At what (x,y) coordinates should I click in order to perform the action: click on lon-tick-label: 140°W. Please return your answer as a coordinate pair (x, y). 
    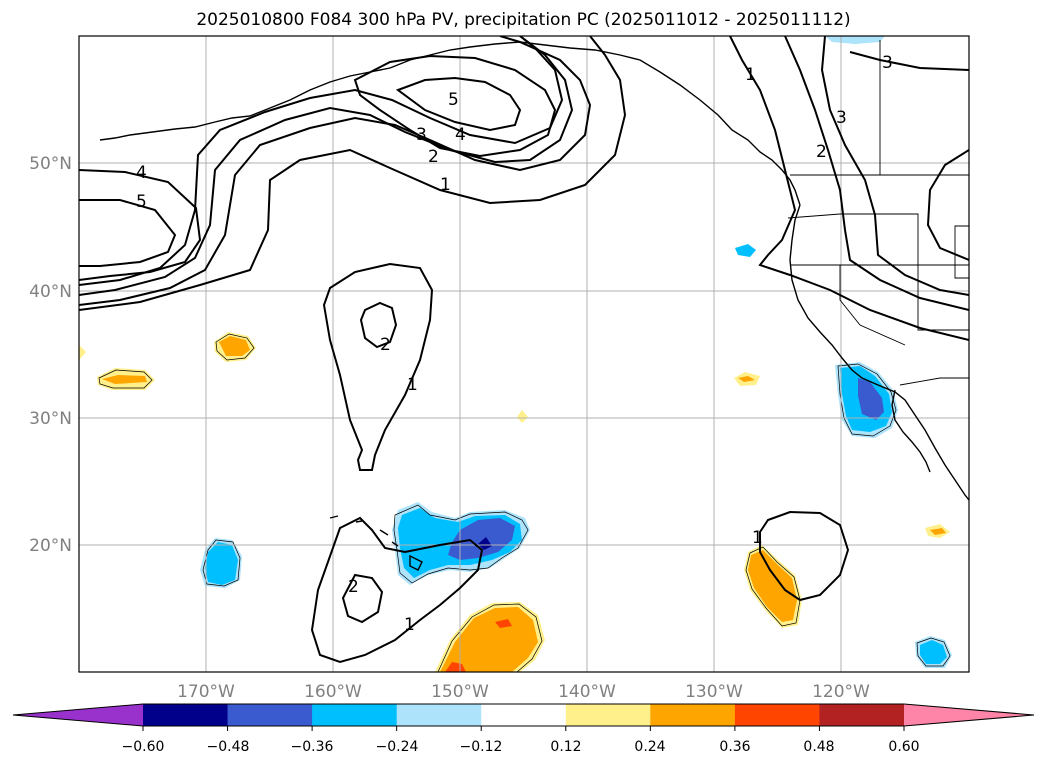
    Looking at the image, I should click on (587, 692).